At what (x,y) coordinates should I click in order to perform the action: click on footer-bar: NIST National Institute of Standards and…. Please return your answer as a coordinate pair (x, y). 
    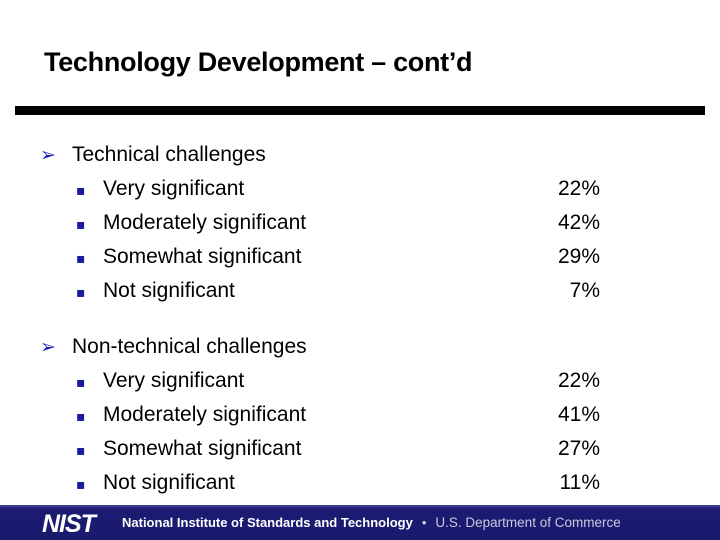
    Looking at the image, I should click on (360, 522).